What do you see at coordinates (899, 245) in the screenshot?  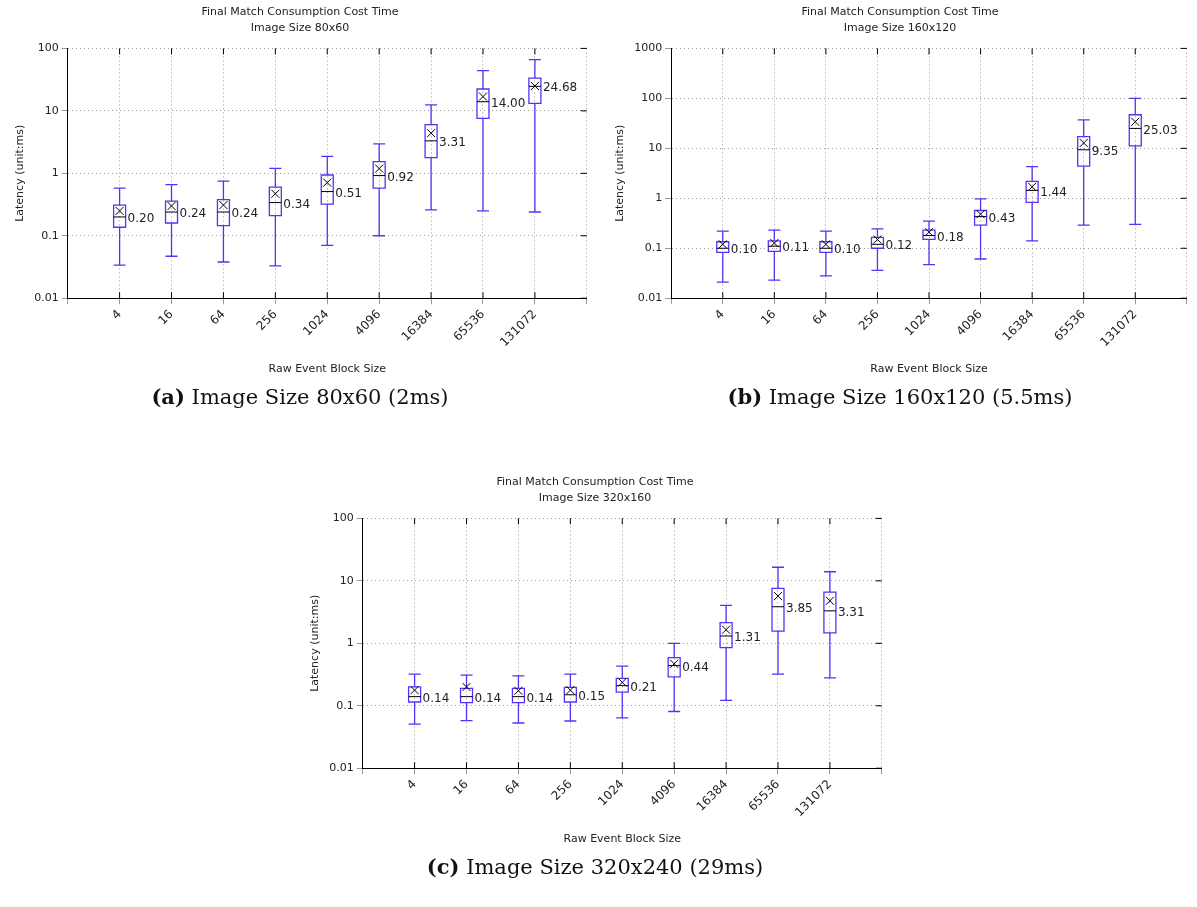 I see `annotation: 0.12` at bounding box center [899, 245].